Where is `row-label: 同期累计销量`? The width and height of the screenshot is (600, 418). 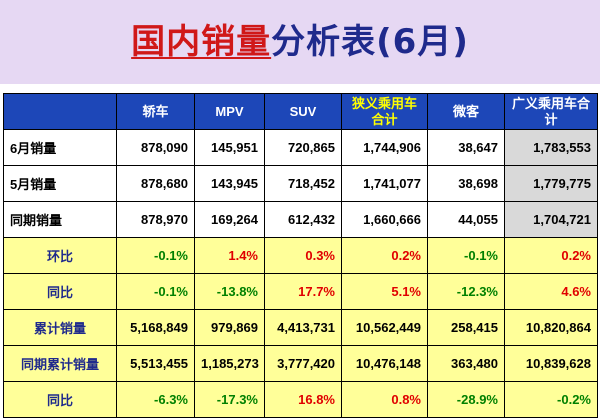 row-label: 同期累计销量 is located at coordinates (60, 363).